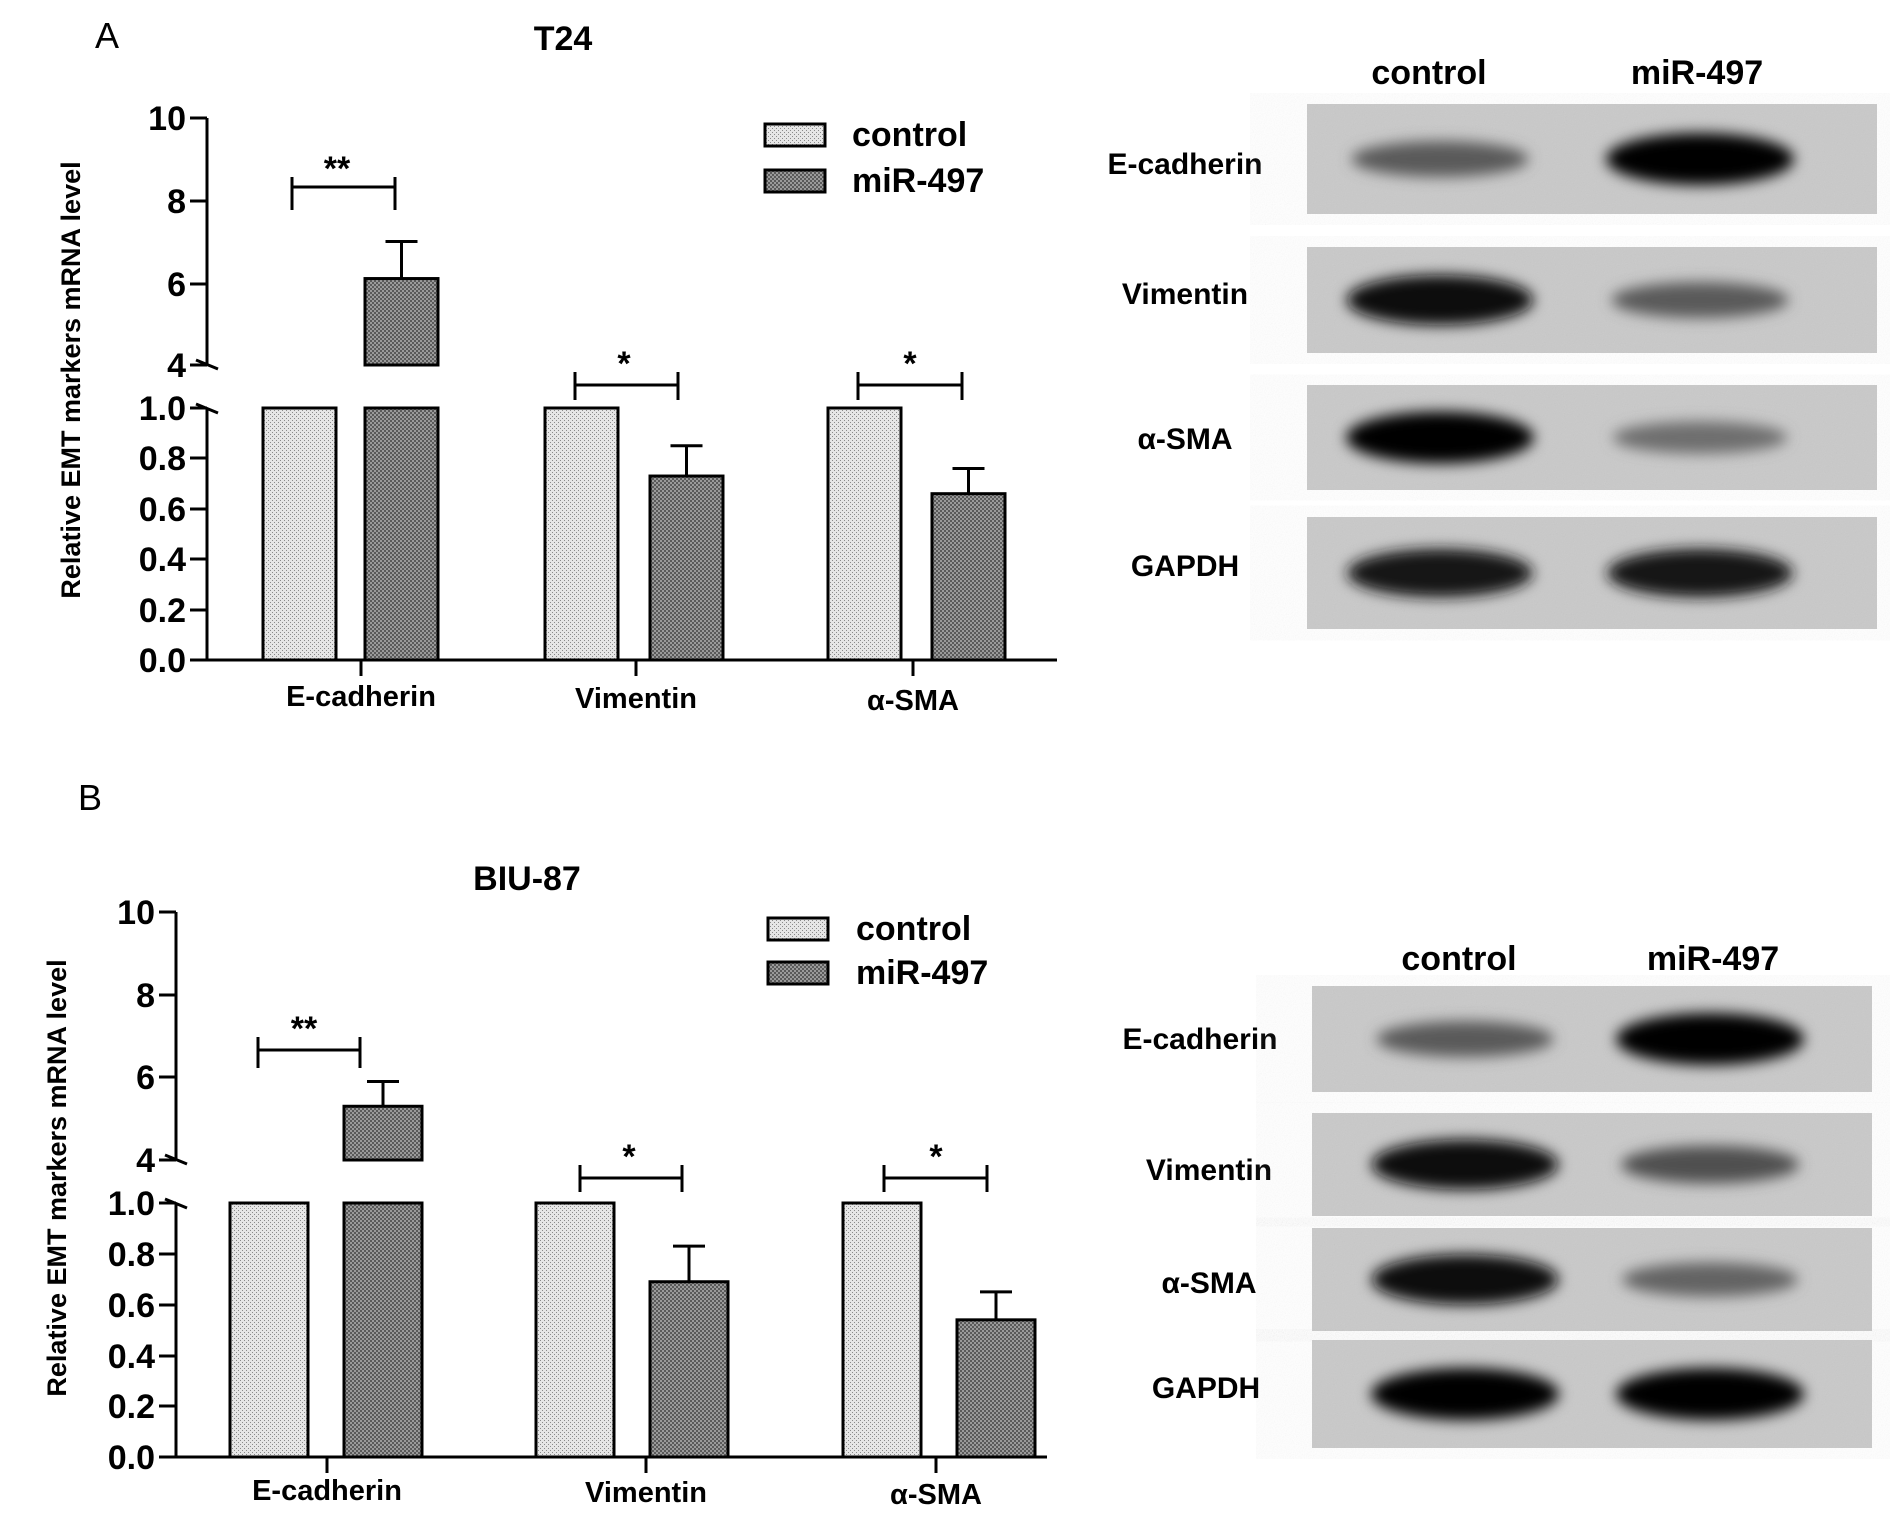 Image resolution: width=1890 pixels, height=1523 pixels. What do you see at coordinates (632, 1269) in the screenshot?
I see `panel-b-bars` at bounding box center [632, 1269].